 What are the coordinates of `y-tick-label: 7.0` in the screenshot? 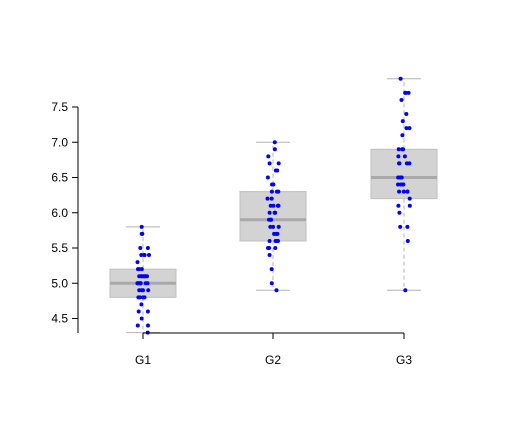 It's located at (59, 142).